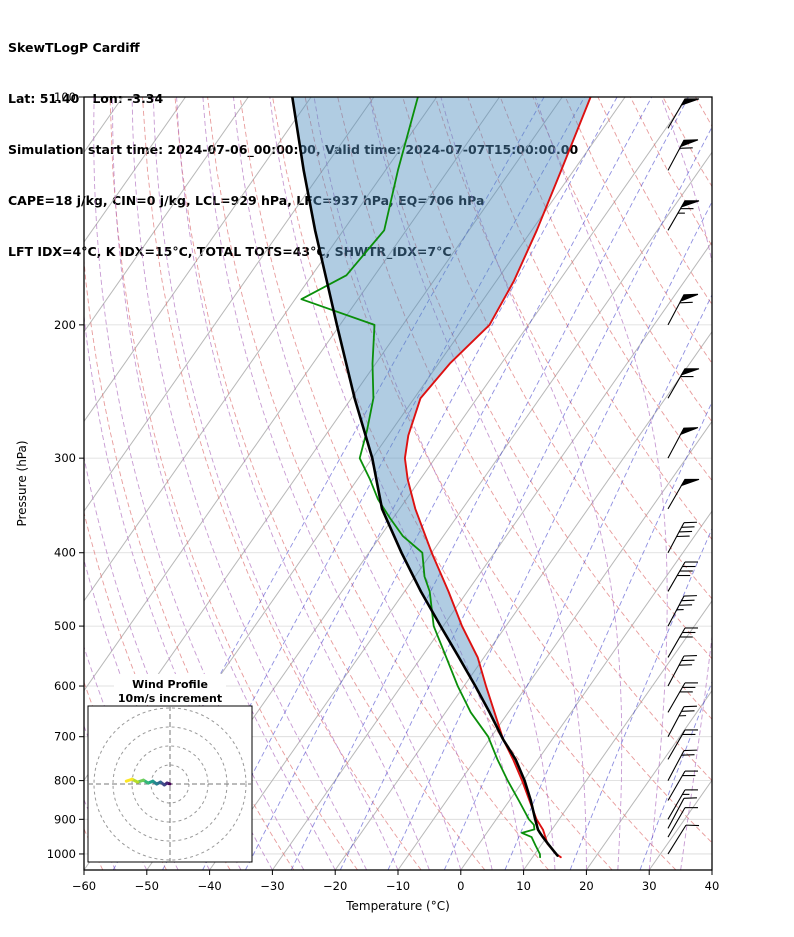  What do you see at coordinates (65, 781) in the screenshot?
I see `y-tick-label: 800` at bounding box center [65, 781].